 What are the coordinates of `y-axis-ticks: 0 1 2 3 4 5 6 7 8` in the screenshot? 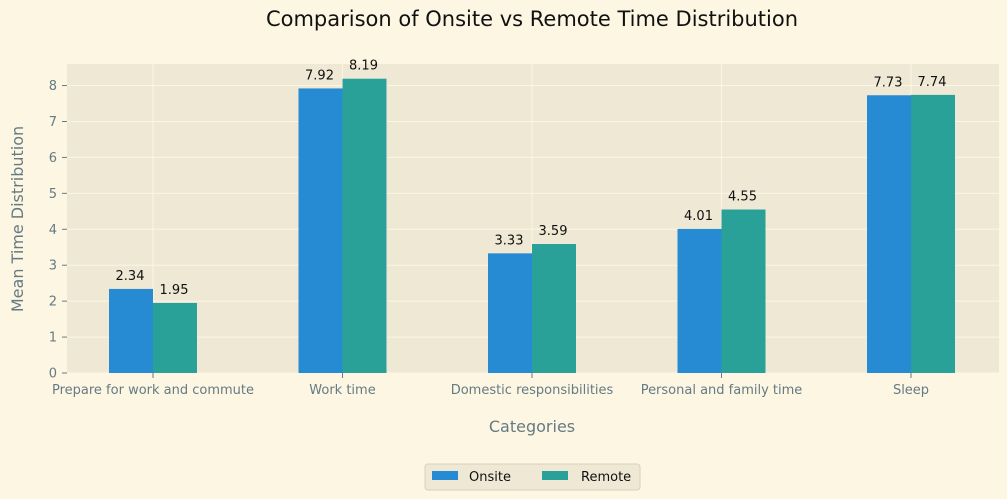 It's located at (58, 230).